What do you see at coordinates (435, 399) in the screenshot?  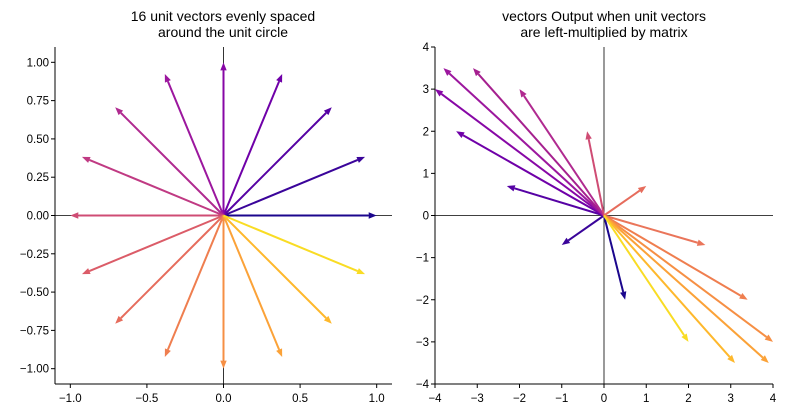 I see `x-tick-label: −4` at bounding box center [435, 399].